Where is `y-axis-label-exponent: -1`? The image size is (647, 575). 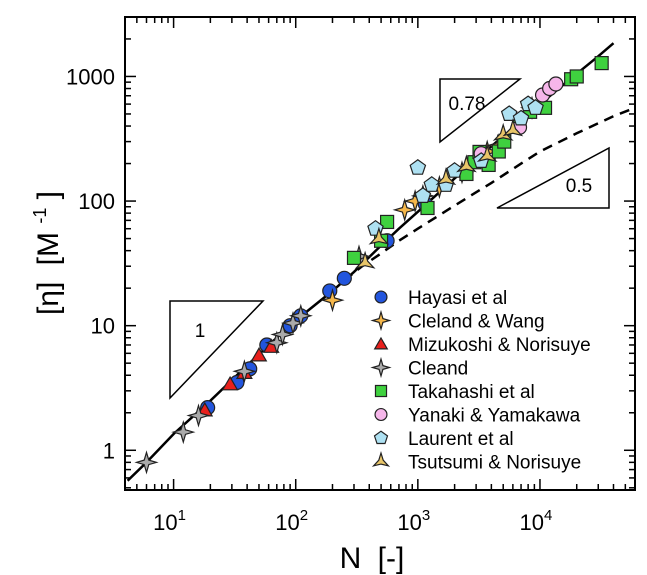
y-axis-label-exponent: -1 is located at coordinates (40, 216).